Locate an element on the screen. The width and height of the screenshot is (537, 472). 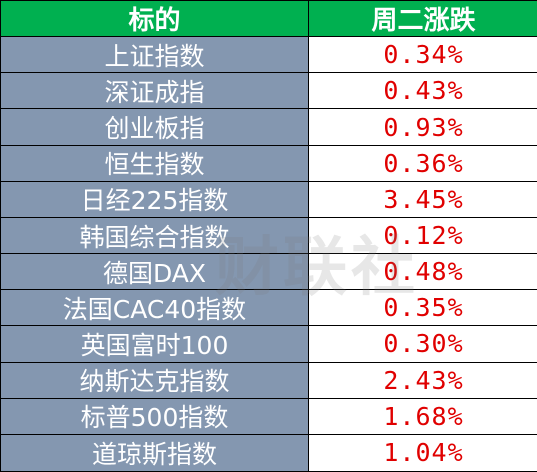
row-name: 纳斯达克指数 is located at coordinates (155, 380).